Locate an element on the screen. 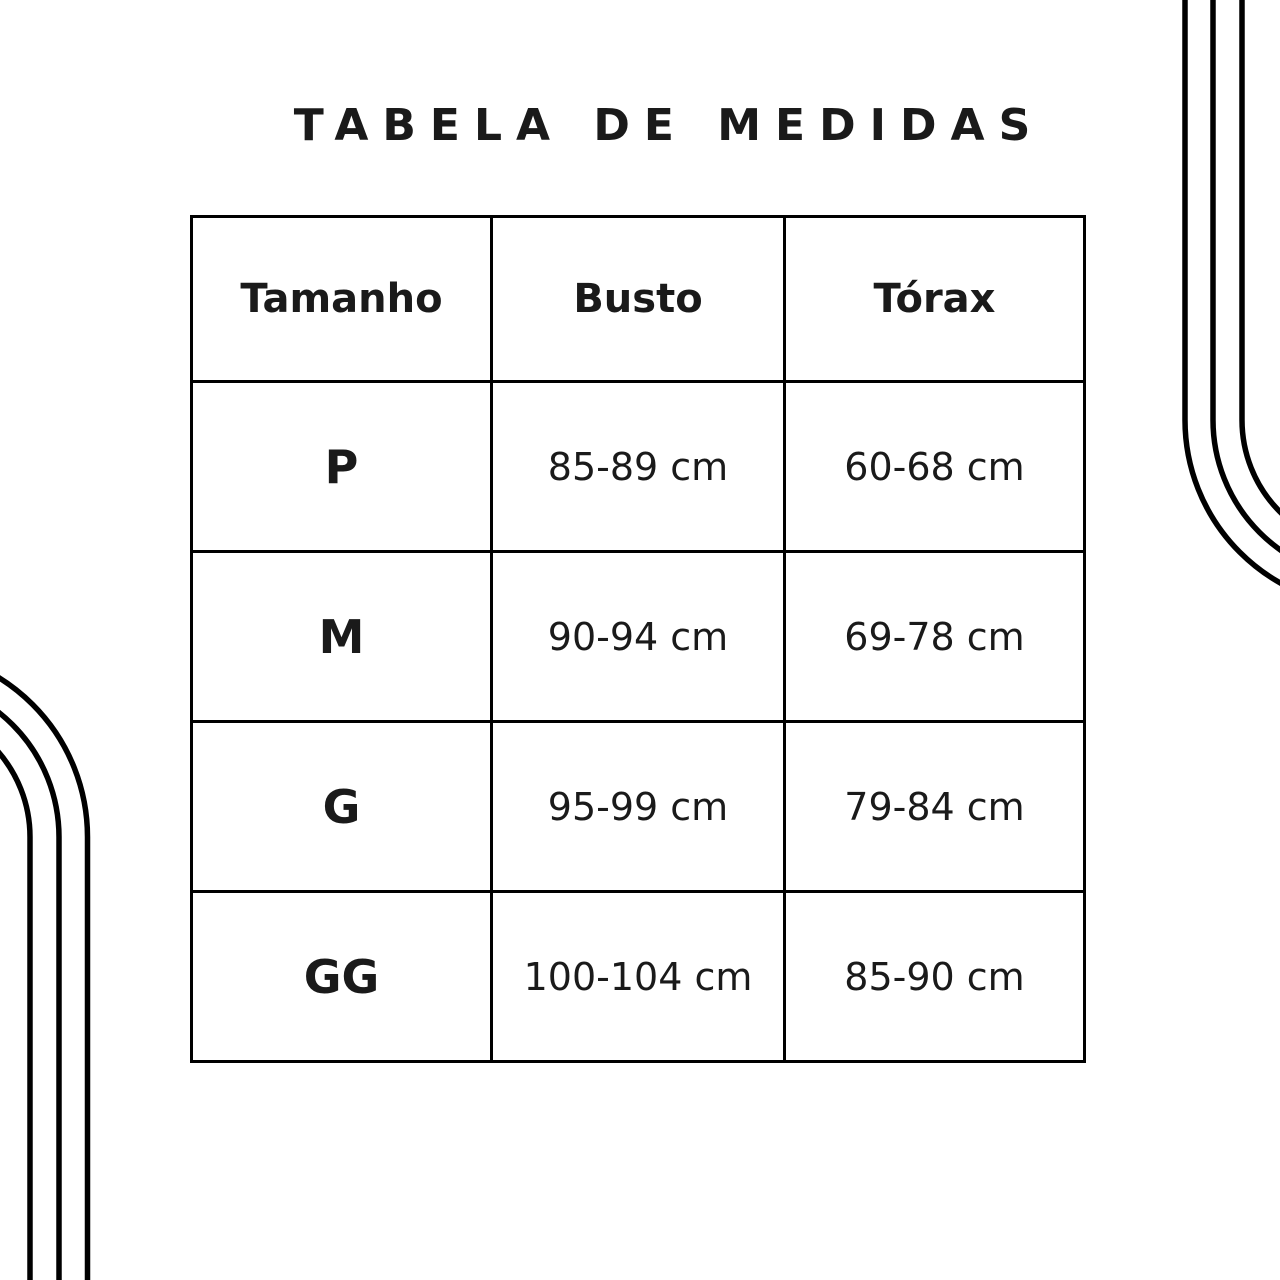 Image resolution: width=1280 pixels, height=1280 pixels. busto-value: 85-89 cm is located at coordinates (638, 466).